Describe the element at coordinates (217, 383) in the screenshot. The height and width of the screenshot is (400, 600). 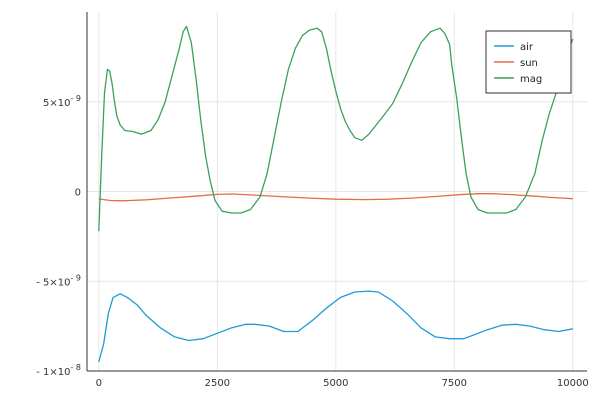
I see `x-tick-label: 2500` at that location.